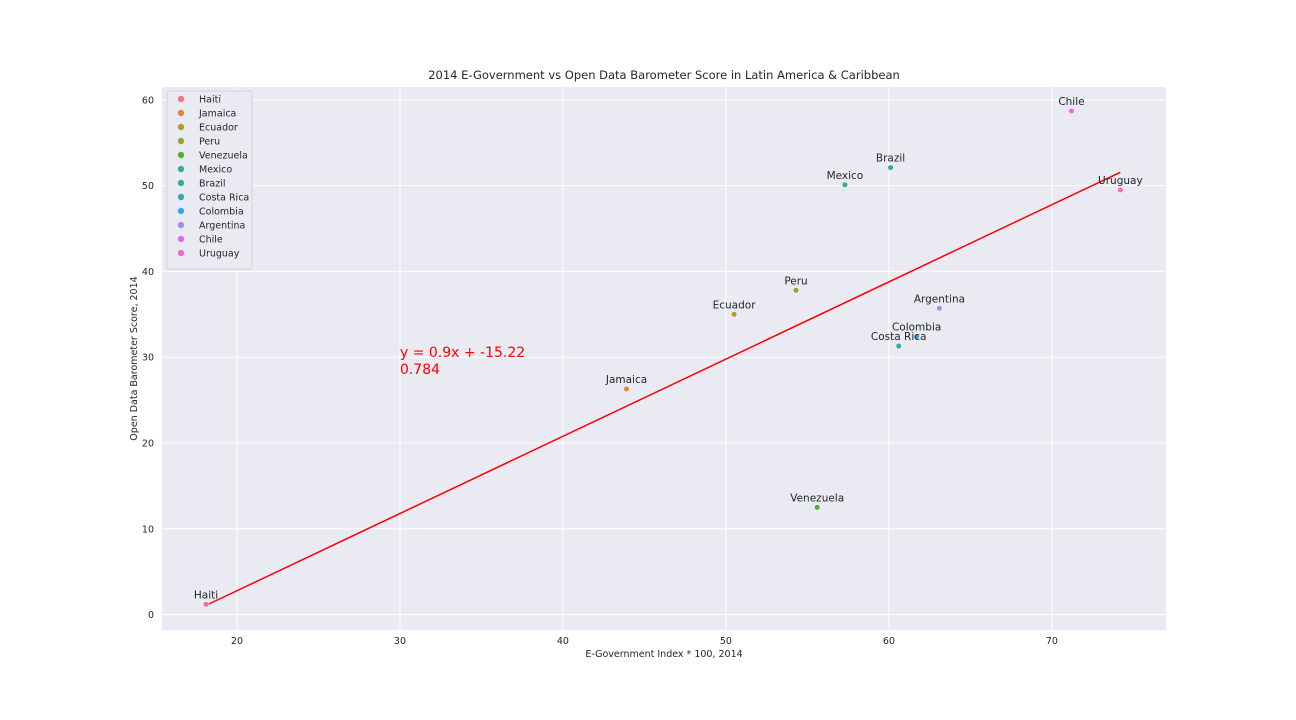 This screenshot has height=720, width=1296. I want to click on legend-entry-brazil: Brazil, so click(212, 183).